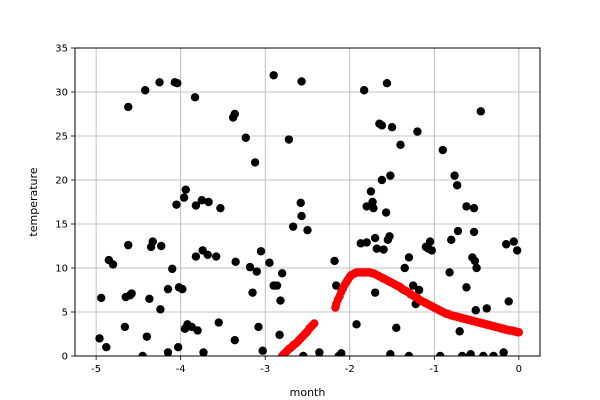  I want to click on y-tick-label: 20, so click(61, 181).